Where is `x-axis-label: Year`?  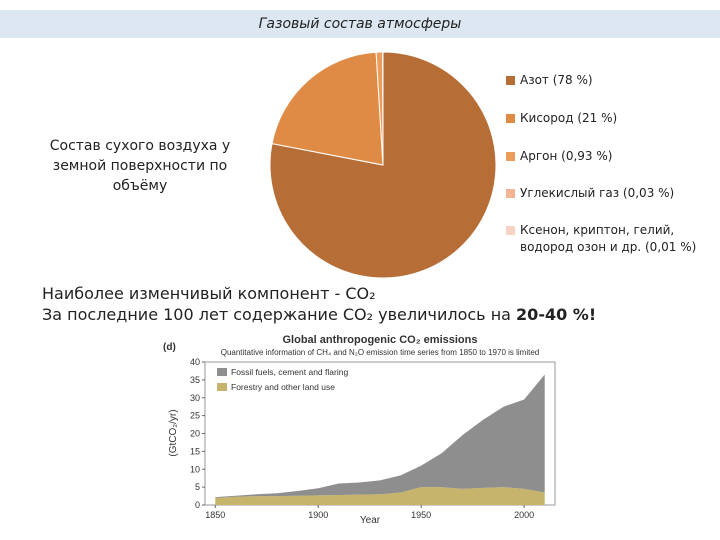 x-axis-label: Year is located at coordinates (370, 520).